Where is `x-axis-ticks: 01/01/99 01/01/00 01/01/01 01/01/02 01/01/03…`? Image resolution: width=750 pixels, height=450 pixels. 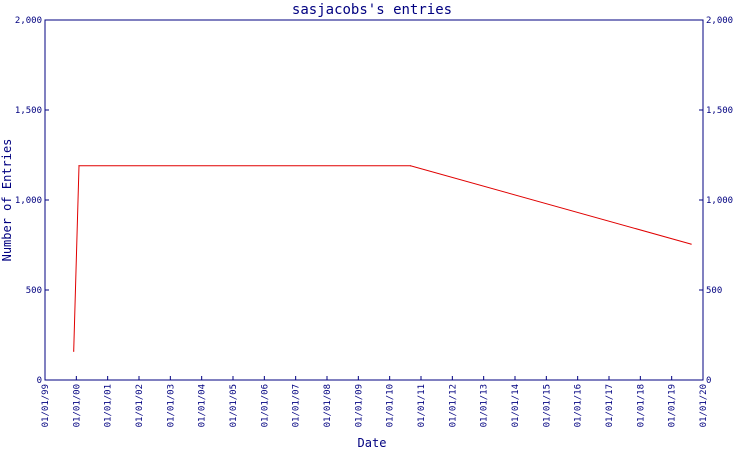 x-axis-ticks: 01/01/99 01/01/00 01/01/01 01/01/02 01/01/03… is located at coordinates (375, 401).